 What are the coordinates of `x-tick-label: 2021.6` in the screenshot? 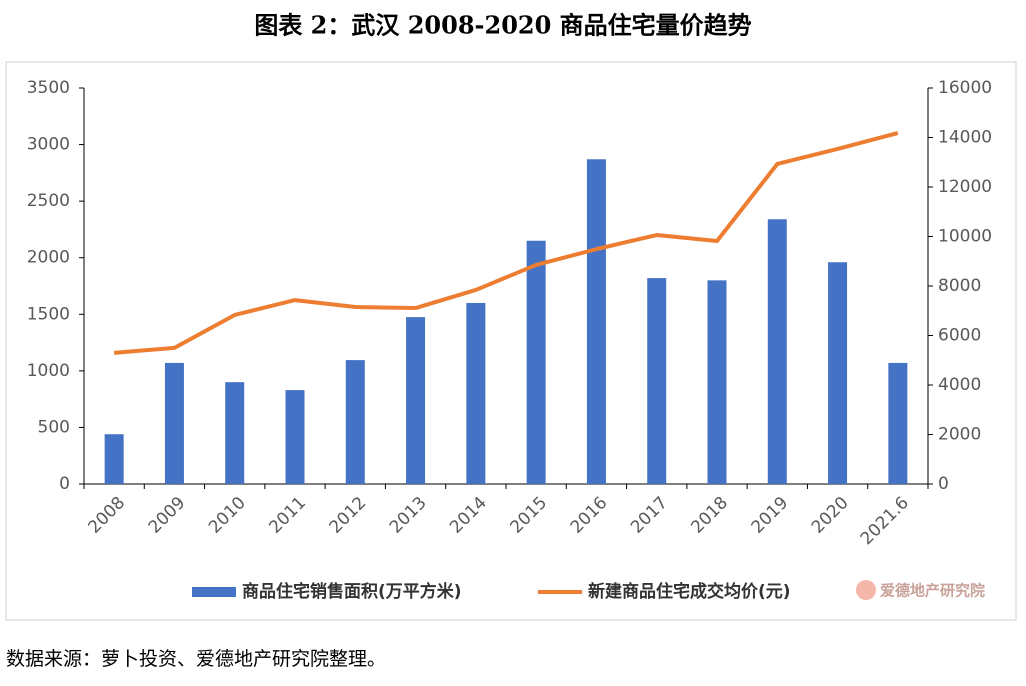 It's located at (885, 521).